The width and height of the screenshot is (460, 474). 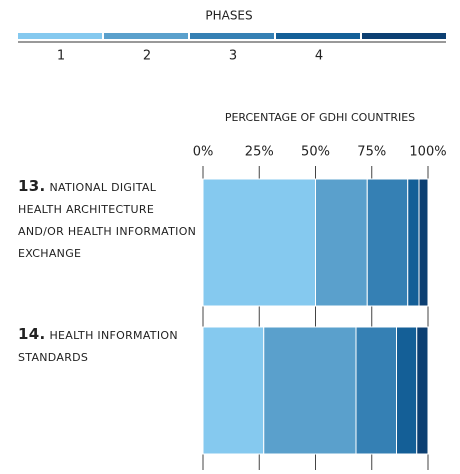 What do you see at coordinates (147, 56) in the screenshot?
I see `legend-label: 2` at bounding box center [147, 56].